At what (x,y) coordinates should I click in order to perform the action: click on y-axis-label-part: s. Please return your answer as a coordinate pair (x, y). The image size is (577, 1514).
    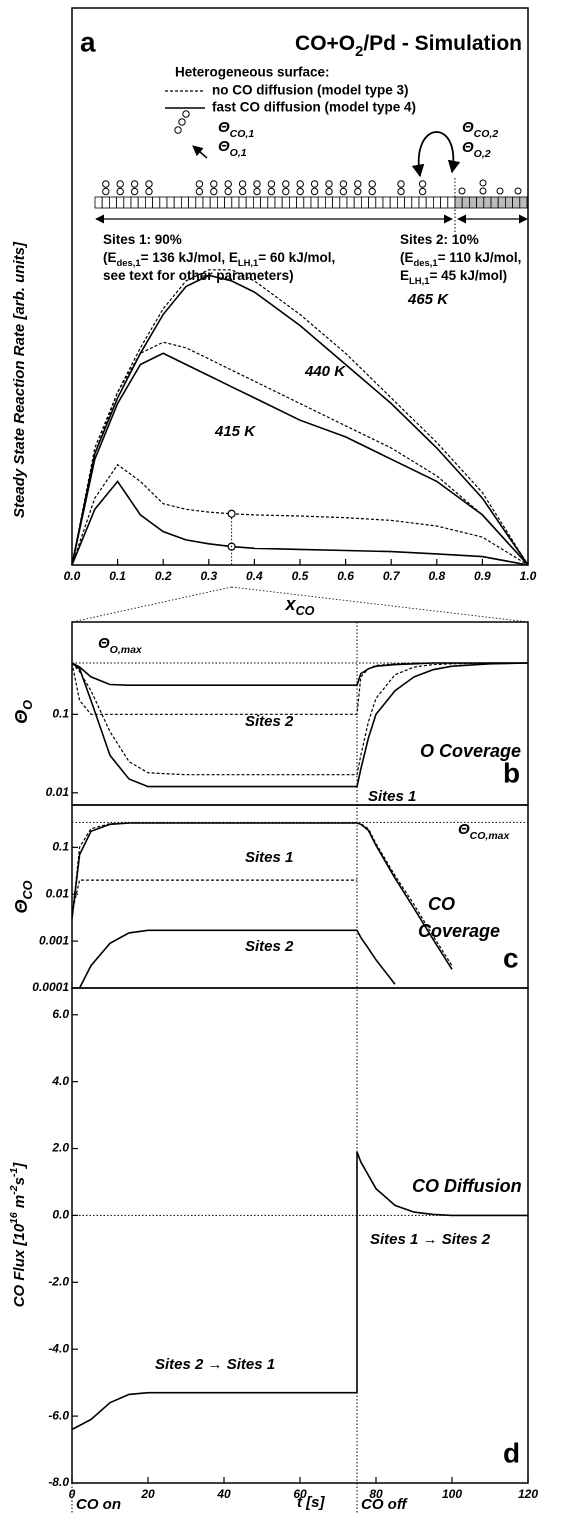
    Looking at the image, I should click on (19, 1181).